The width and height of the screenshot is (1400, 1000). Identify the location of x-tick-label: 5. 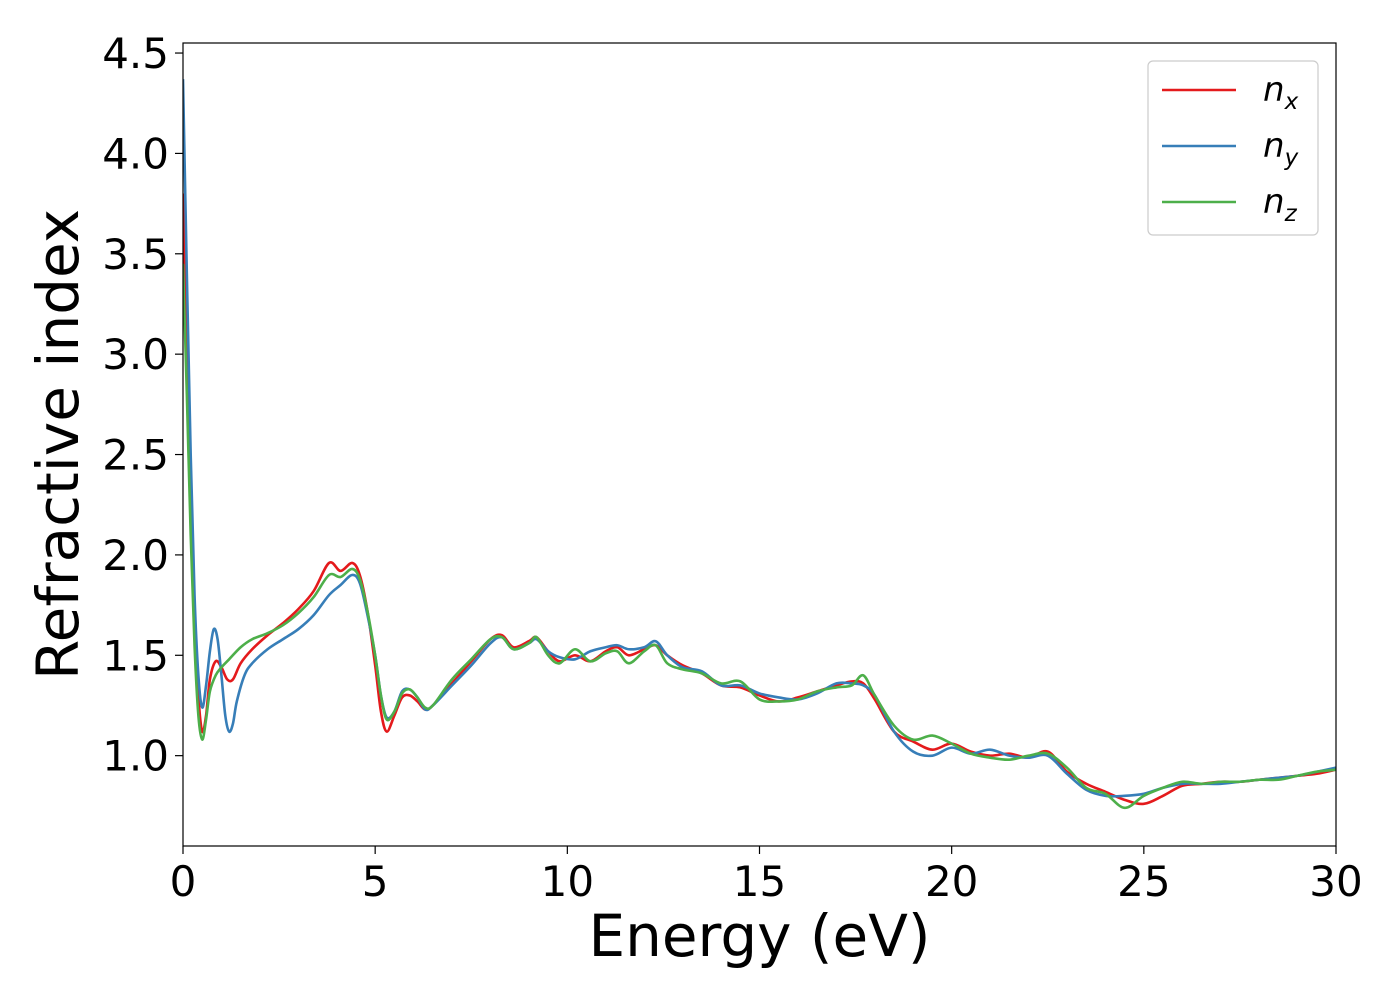
(375, 881).